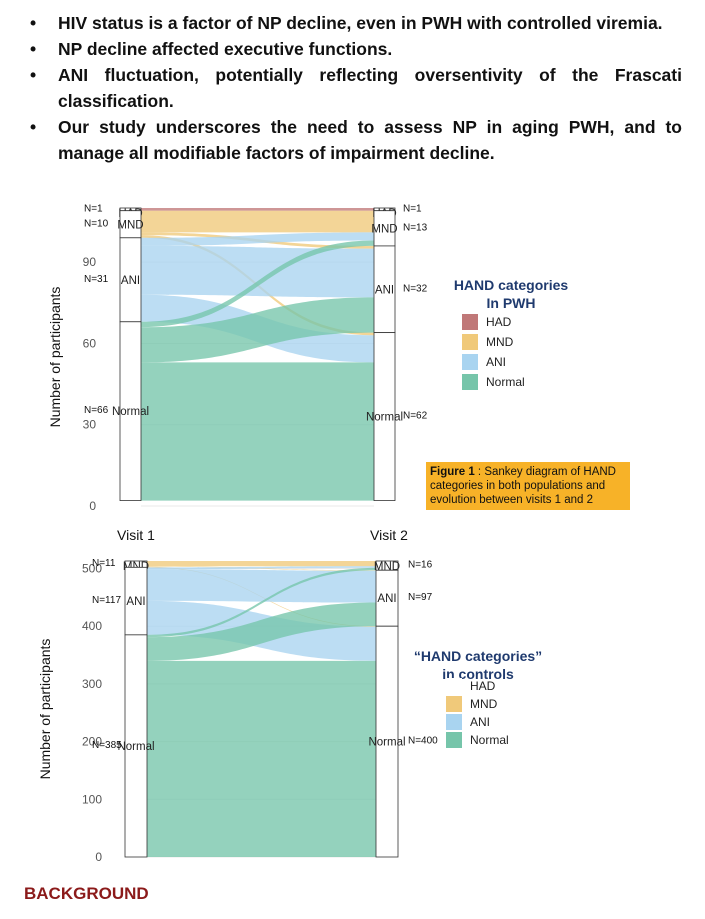  I want to click on background-section-label: BACKGROUND, so click(86, 893).